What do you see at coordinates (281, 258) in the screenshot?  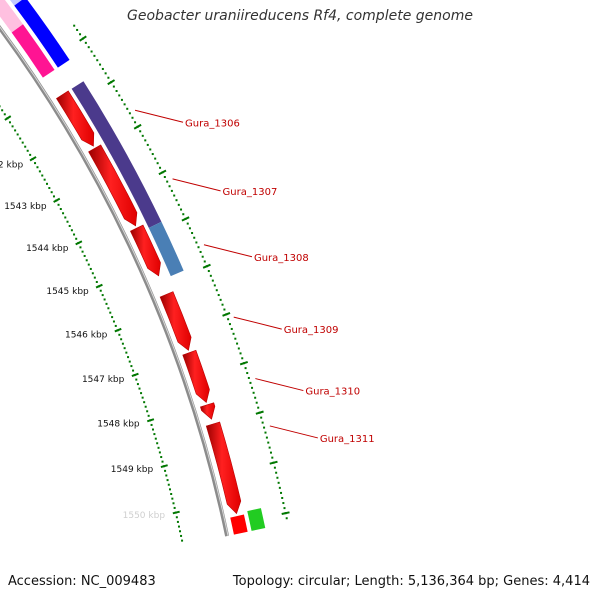 I see `gene-label: Gura_1308` at bounding box center [281, 258].